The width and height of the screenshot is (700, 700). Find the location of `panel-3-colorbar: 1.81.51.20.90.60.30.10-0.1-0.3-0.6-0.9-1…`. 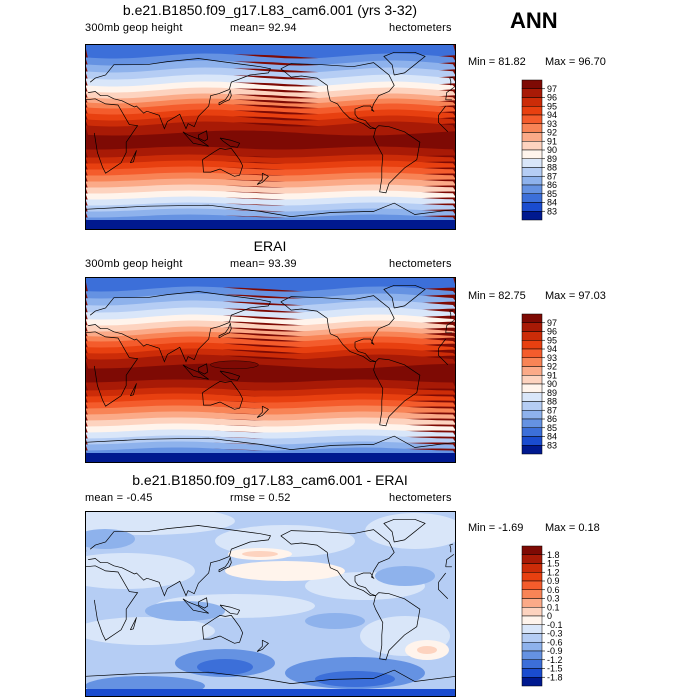

panel-3-colorbar: 1.81.51.20.90.60.30.10-0.1-0.3-0.6-0.9-1… is located at coordinates (542, 616).